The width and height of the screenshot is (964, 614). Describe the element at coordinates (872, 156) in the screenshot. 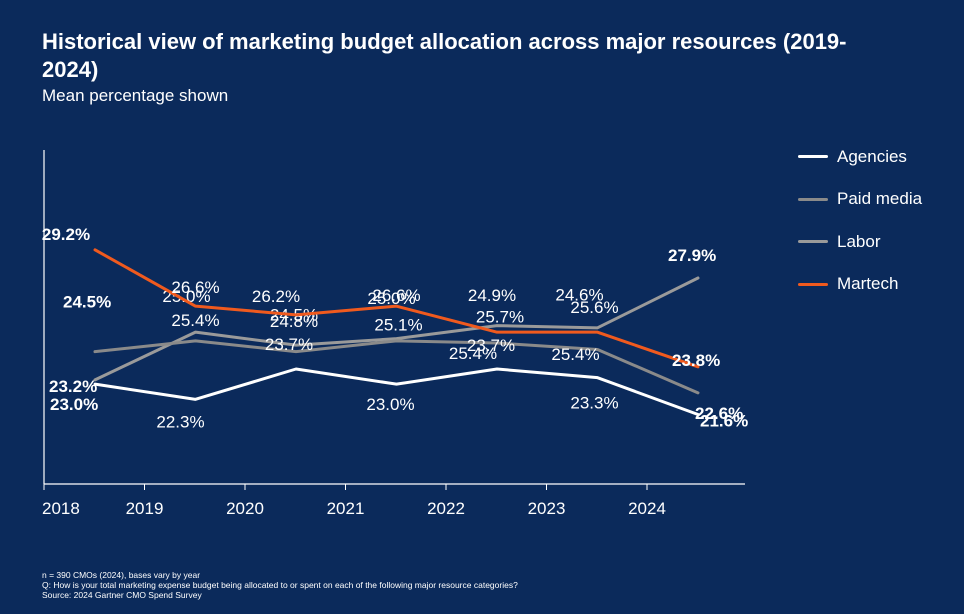

I see `legend-label-agencies: Agencies` at that location.